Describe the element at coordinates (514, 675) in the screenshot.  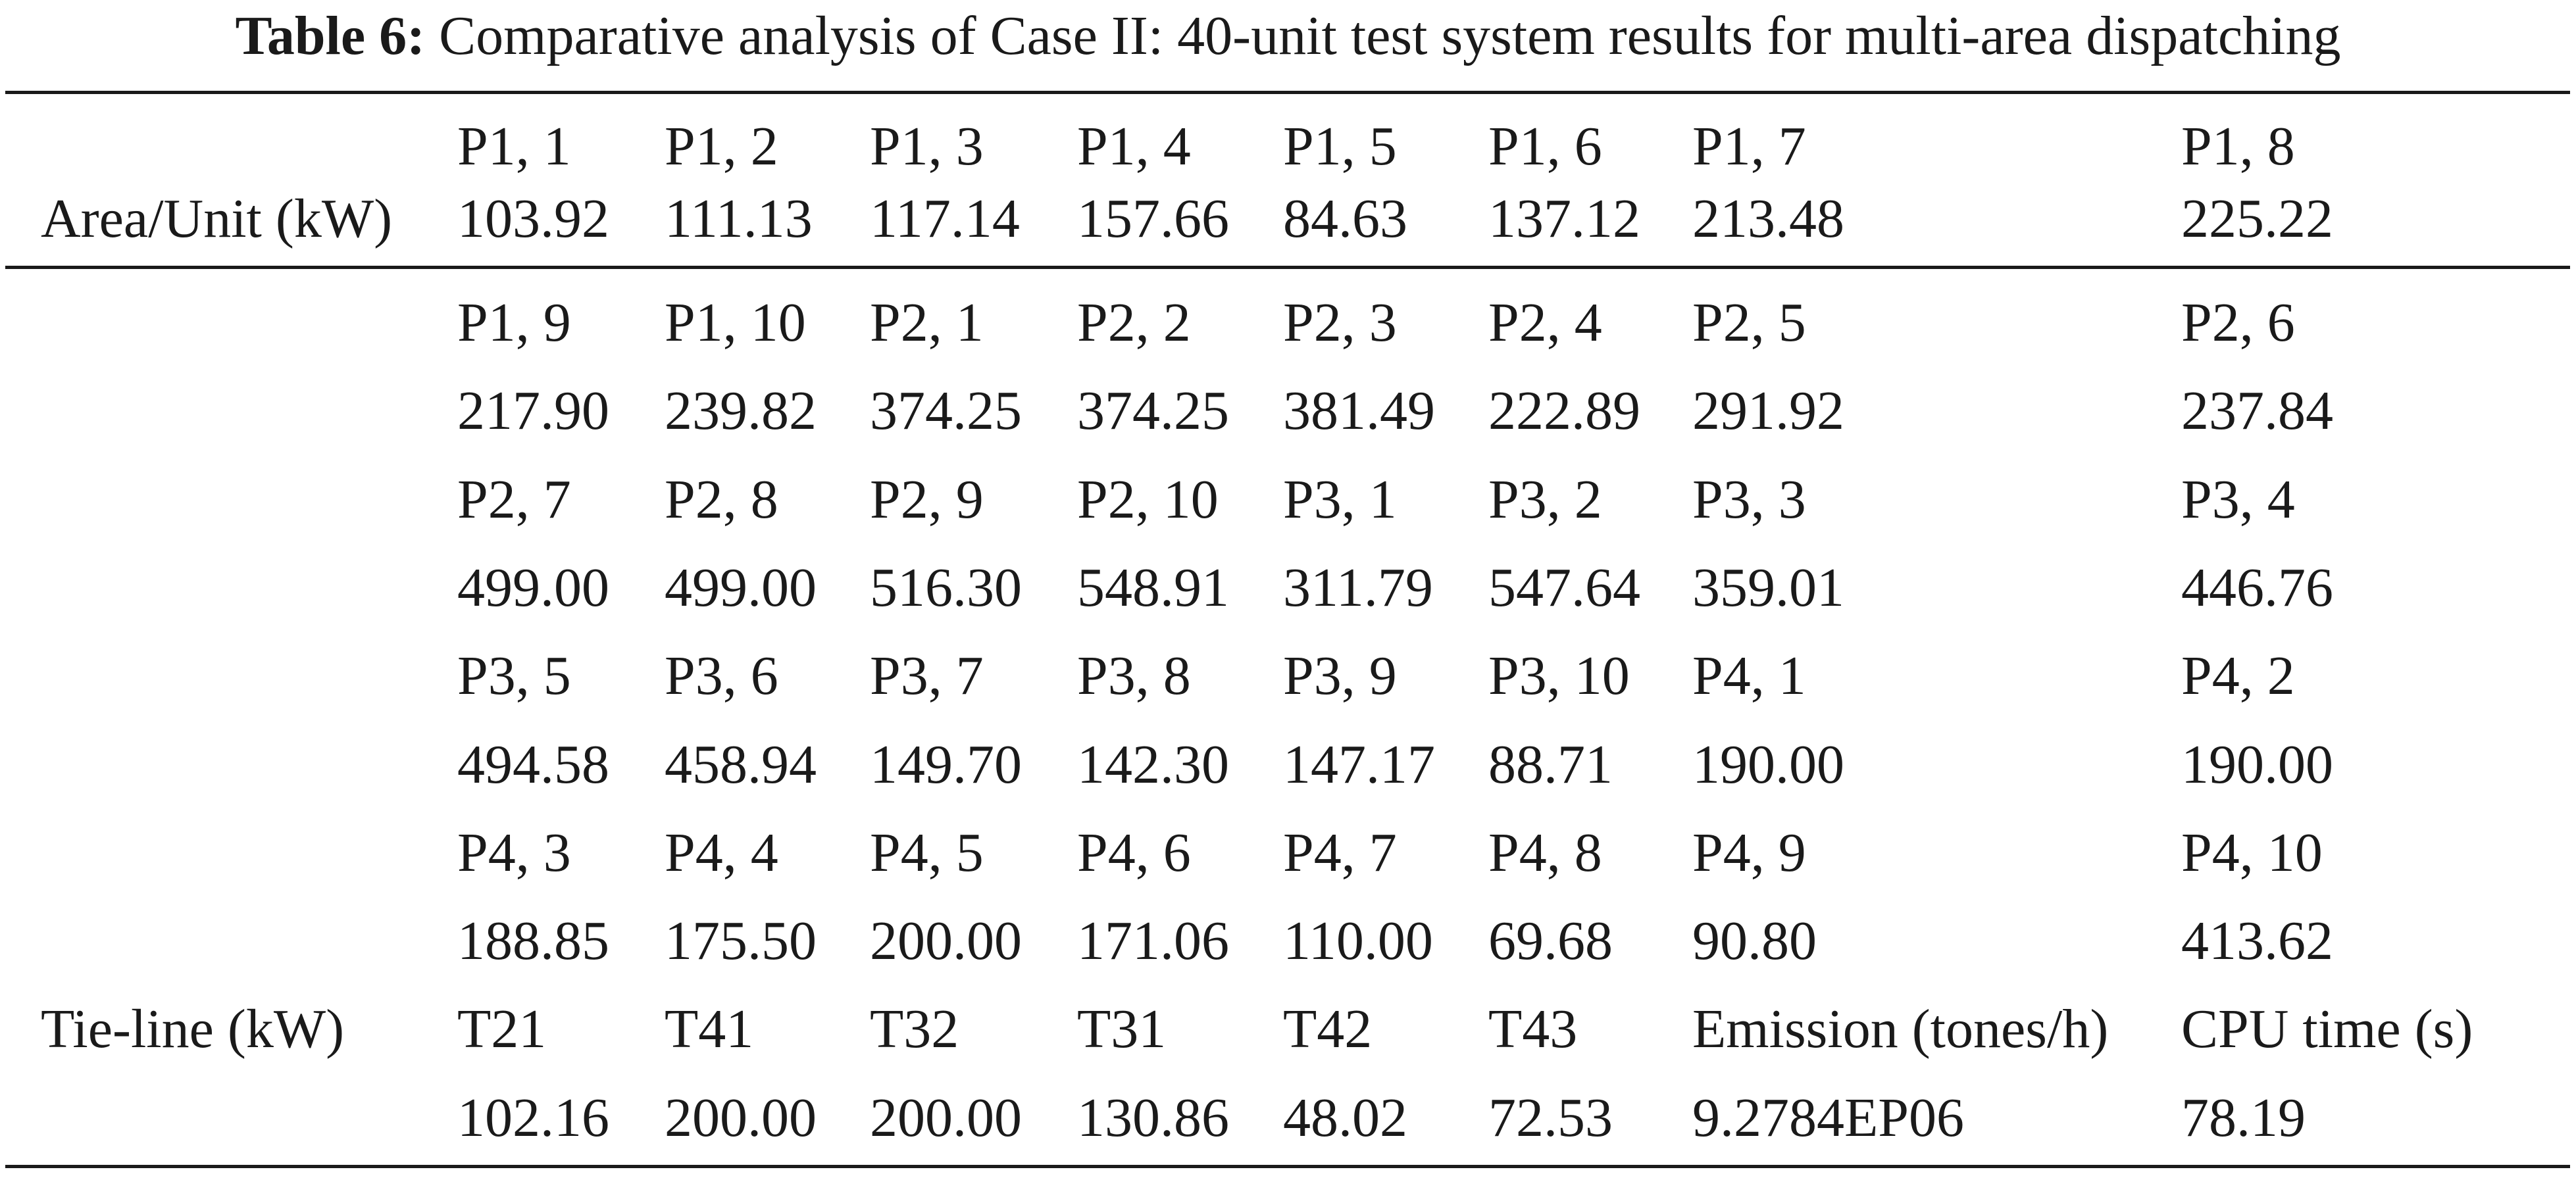
I see `table-cell: P3, 5` at that location.